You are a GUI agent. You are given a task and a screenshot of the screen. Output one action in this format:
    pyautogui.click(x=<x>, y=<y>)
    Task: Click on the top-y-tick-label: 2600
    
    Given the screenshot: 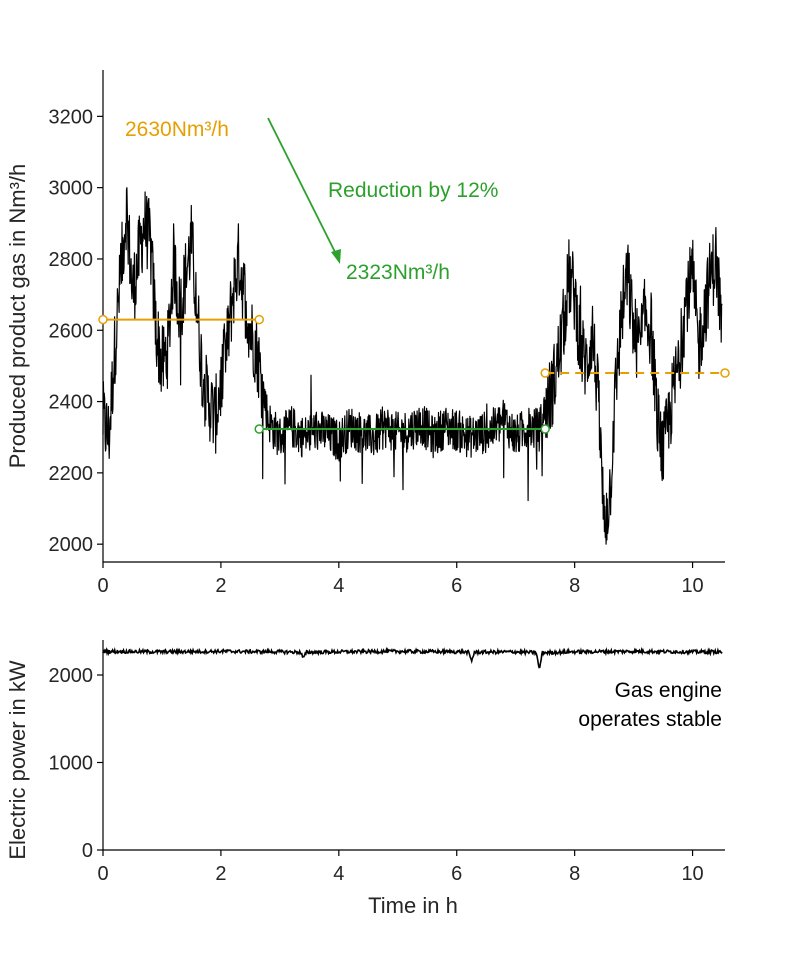 What is the action you would take?
    pyautogui.click(x=71, y=331)
    